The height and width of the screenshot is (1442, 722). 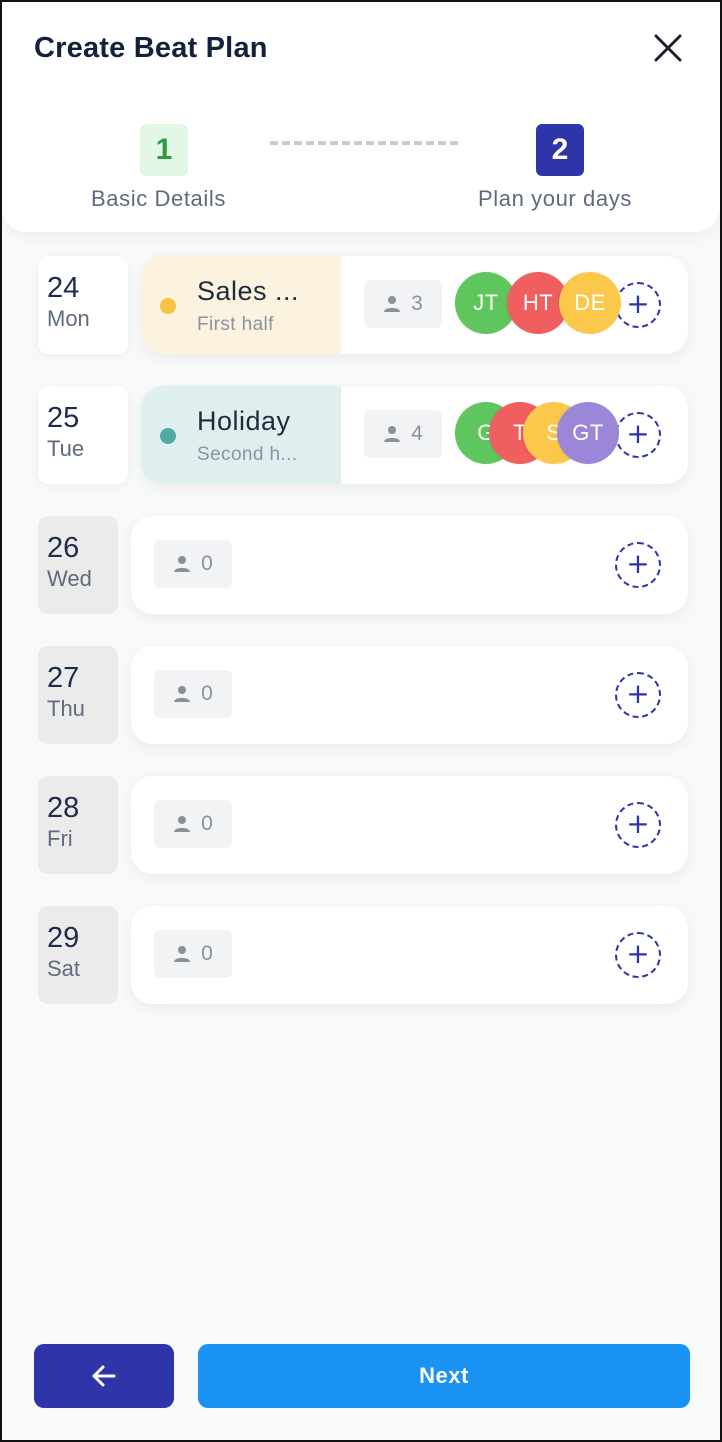 I want to click on day-row: 28 Fri 0 +, so click(x=363, y=826).